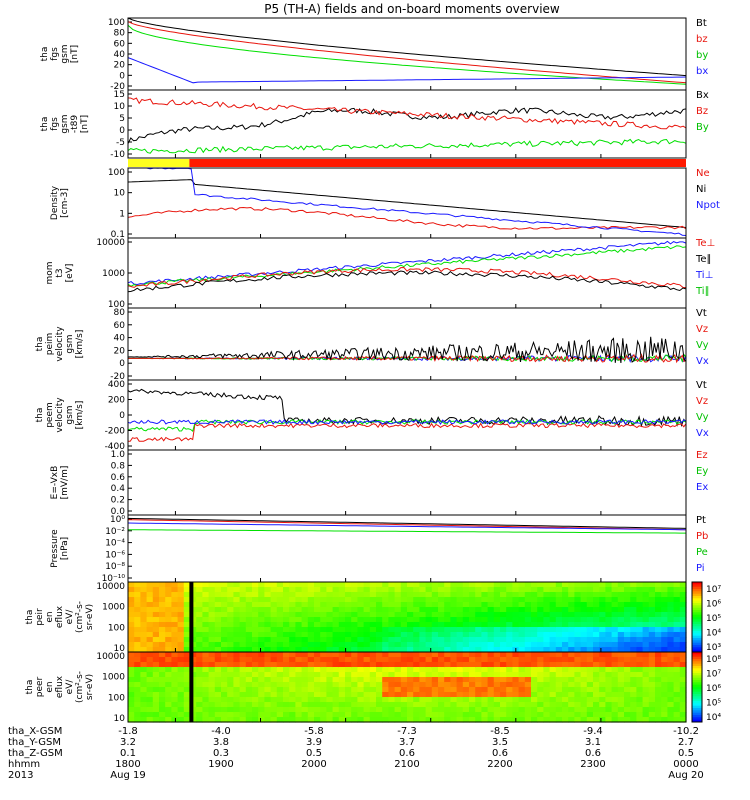  I want to click on y-tick-label: 10000, so click(110, 587).